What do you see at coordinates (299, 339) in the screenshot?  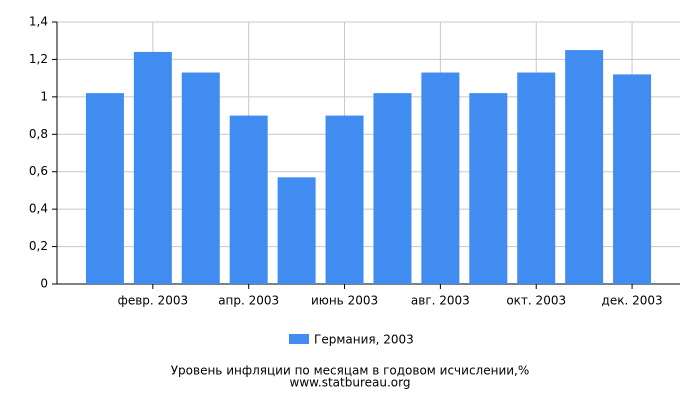 I see `legend-swatch` at bounding box center [299, 339].